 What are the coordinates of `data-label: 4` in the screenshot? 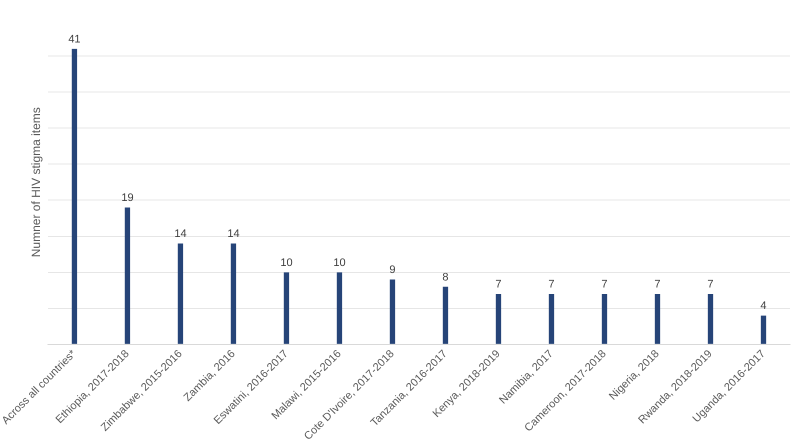 It's located at (763, 306).